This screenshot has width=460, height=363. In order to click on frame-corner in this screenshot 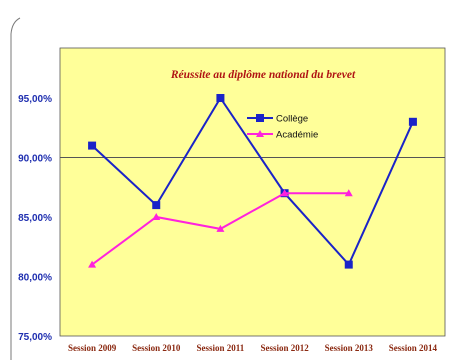, I will do `click(15, 188)`.